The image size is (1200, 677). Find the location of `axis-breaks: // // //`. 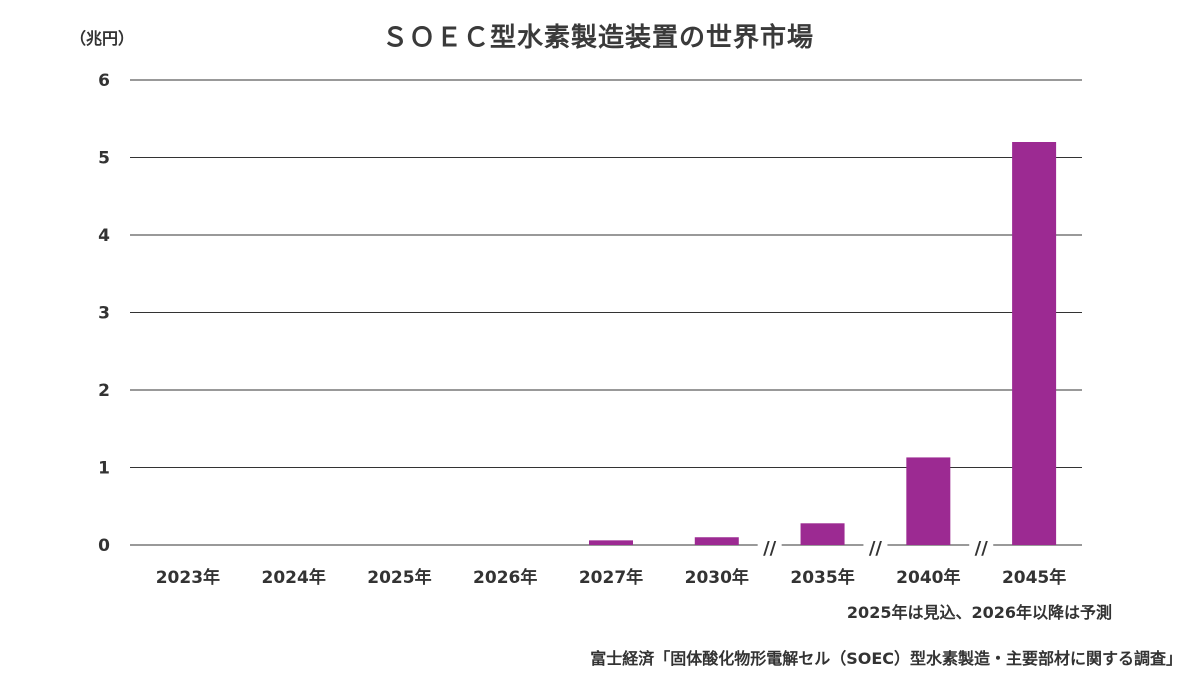

axis-breaks: // // // is located at coordinates (875, 548).